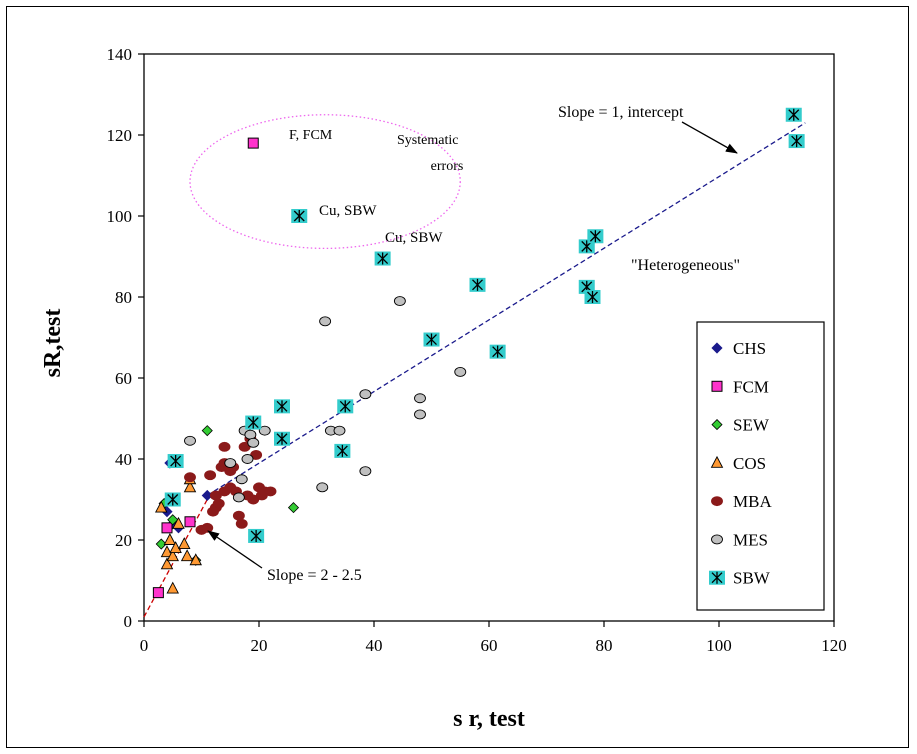 This screenshot has width=917, height=754. What do you see at coordinates (230, 484) in the screenshot?
I see `series-mba` at bounding box center [230, 484].